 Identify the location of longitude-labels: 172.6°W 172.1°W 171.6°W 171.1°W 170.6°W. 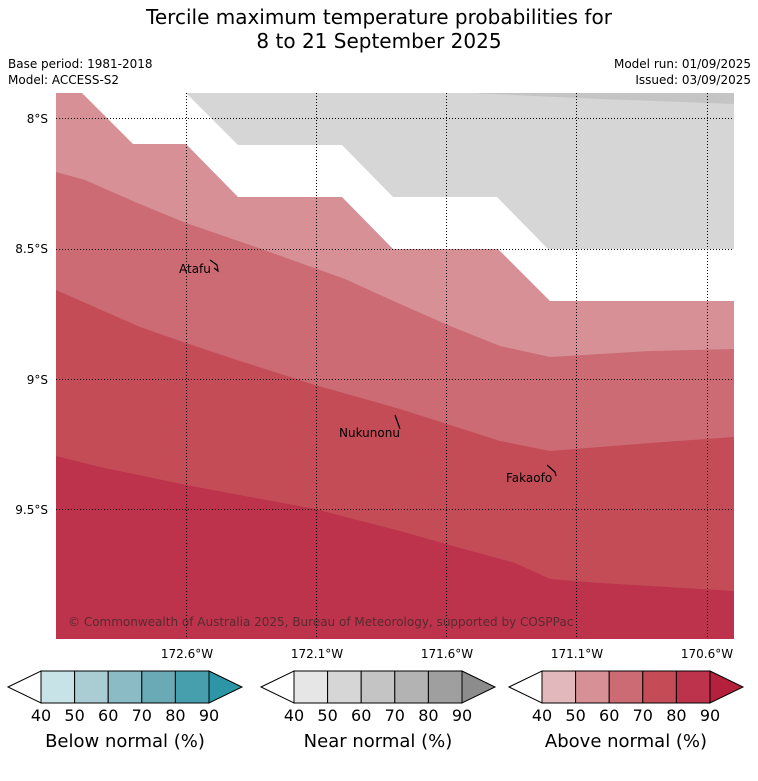
(447, 654).